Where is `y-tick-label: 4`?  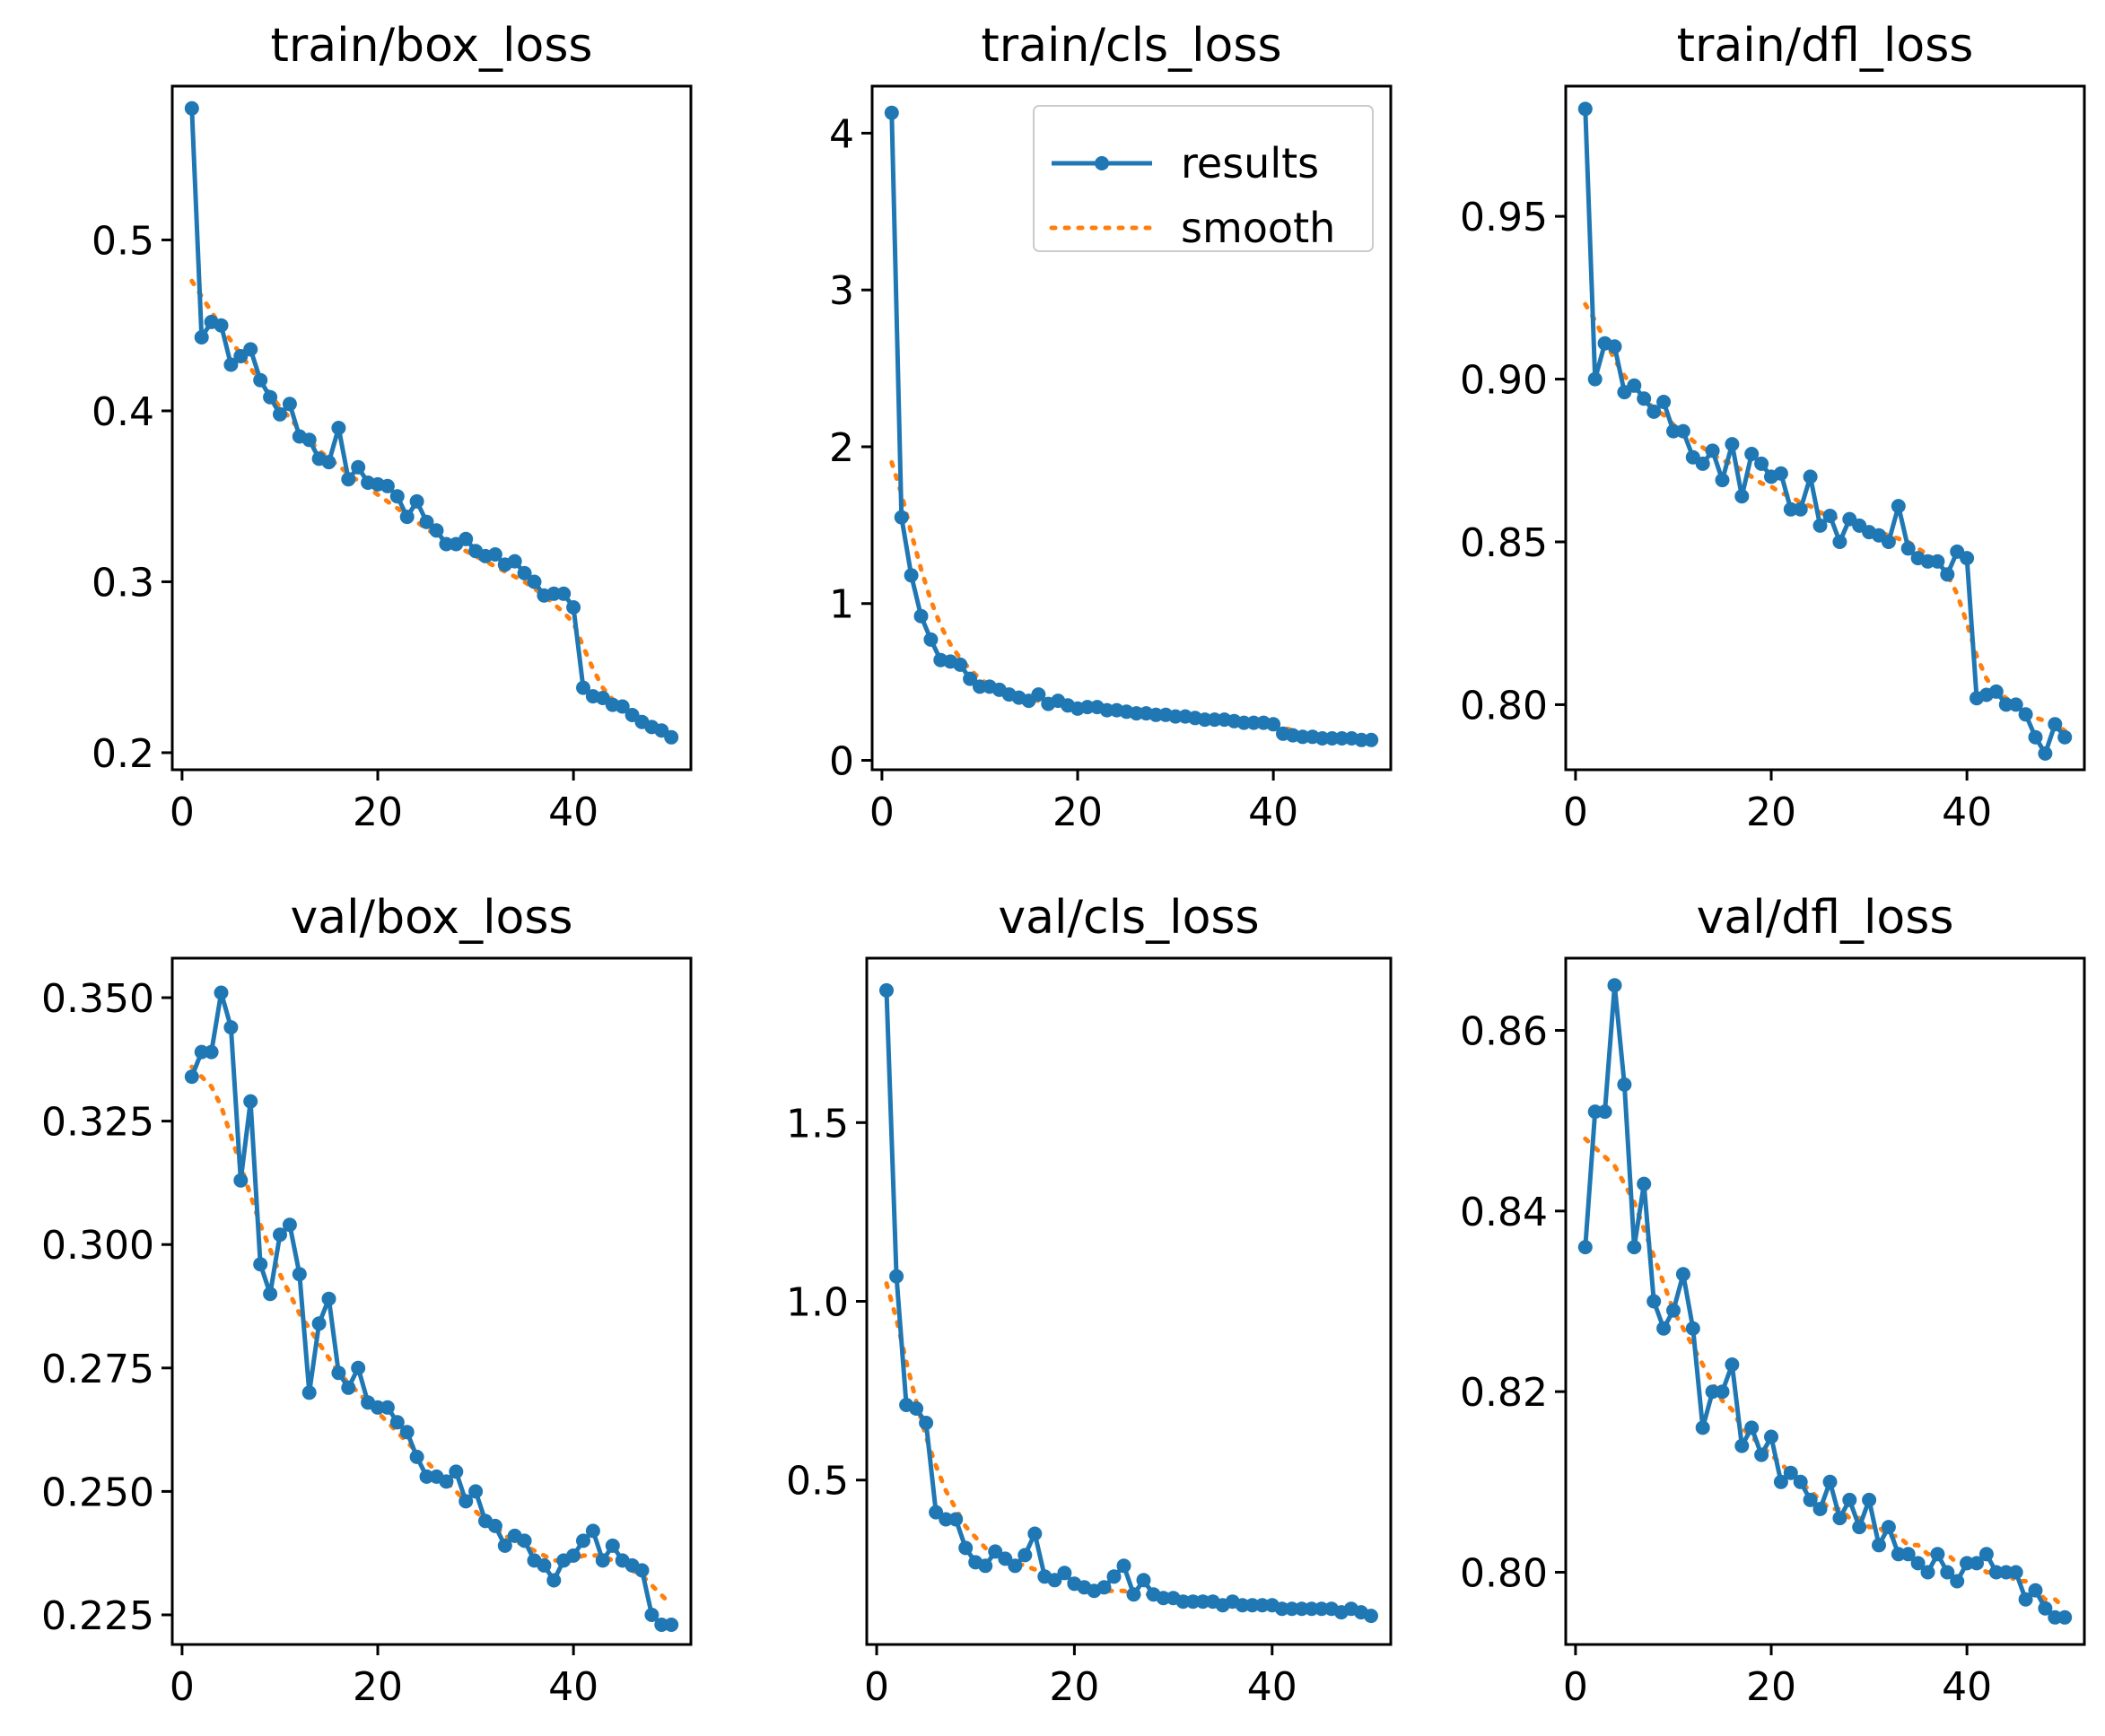
y-tick-label: 4 is located at coordinates (841, 134).